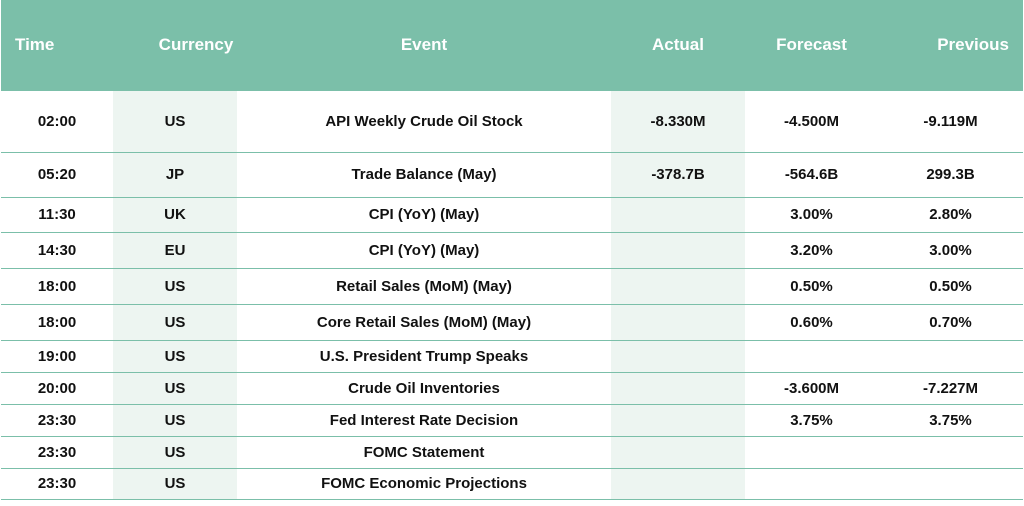  What do you see at coordinates (811, 419) in the screenshot?
I see `cell-forecast: 3.75%` at bounding box center [811, 419].